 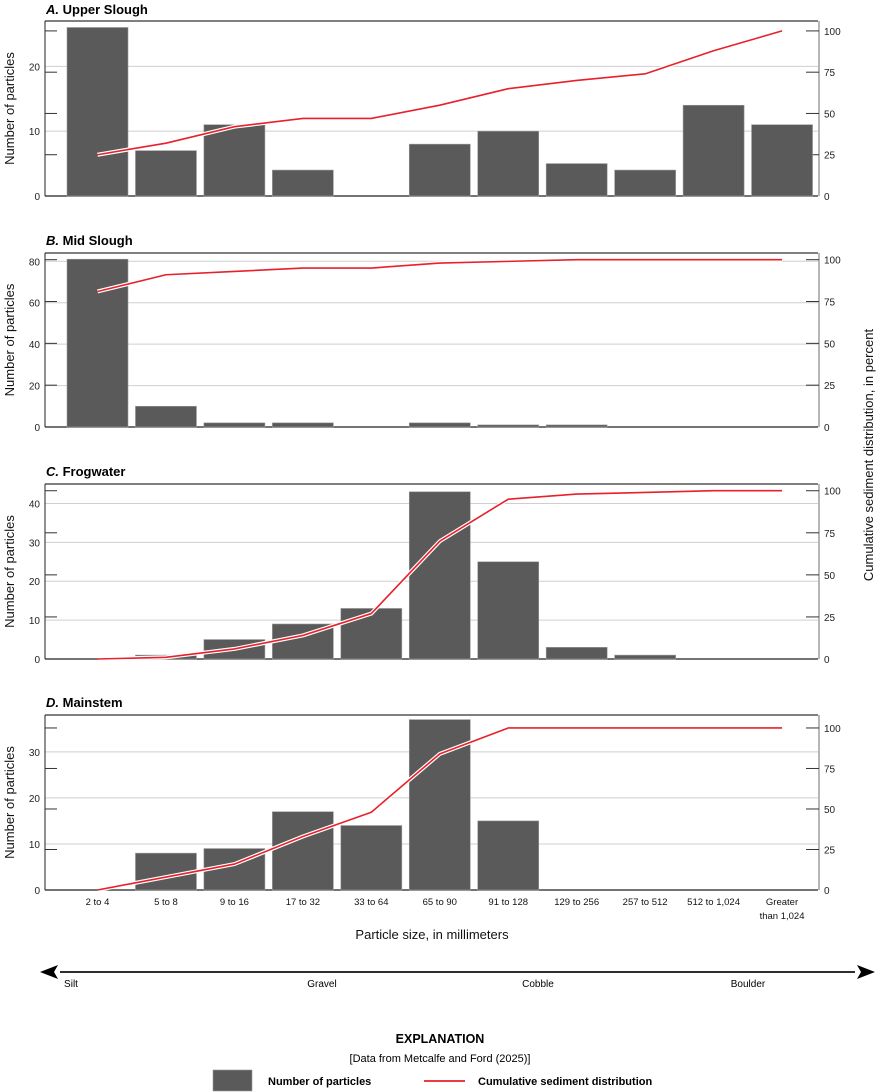 I want to click on panel-letter: A., so click(x=52, y=9).